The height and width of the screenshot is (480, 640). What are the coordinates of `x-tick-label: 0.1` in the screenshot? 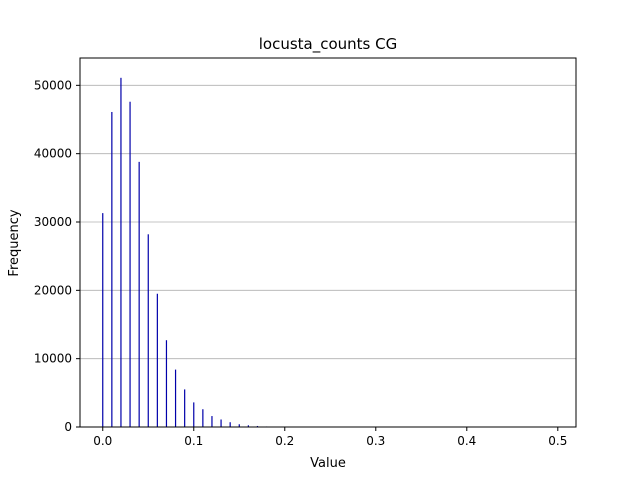 It's located at (193, 441).